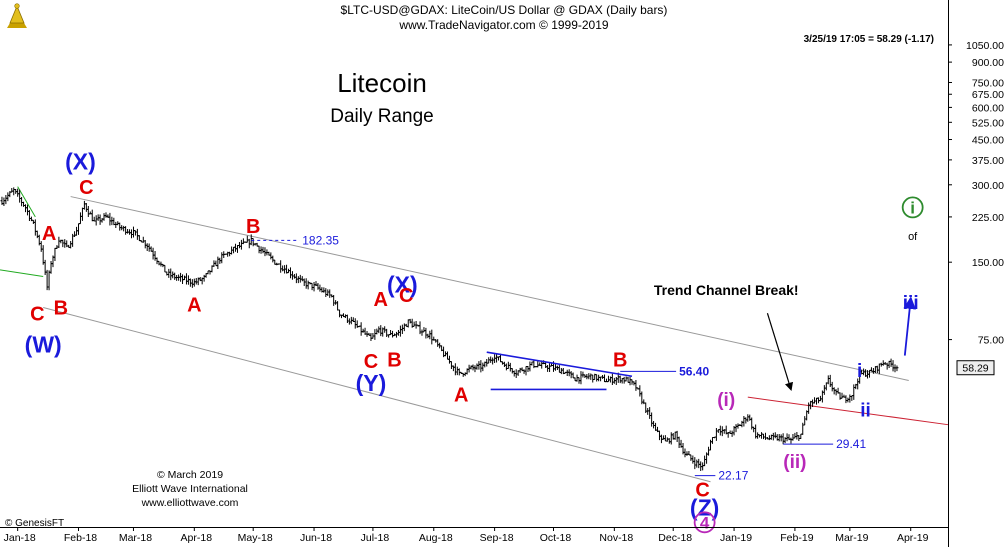  I want to click on x-tick-label: Dec-18, so click(675, 538).